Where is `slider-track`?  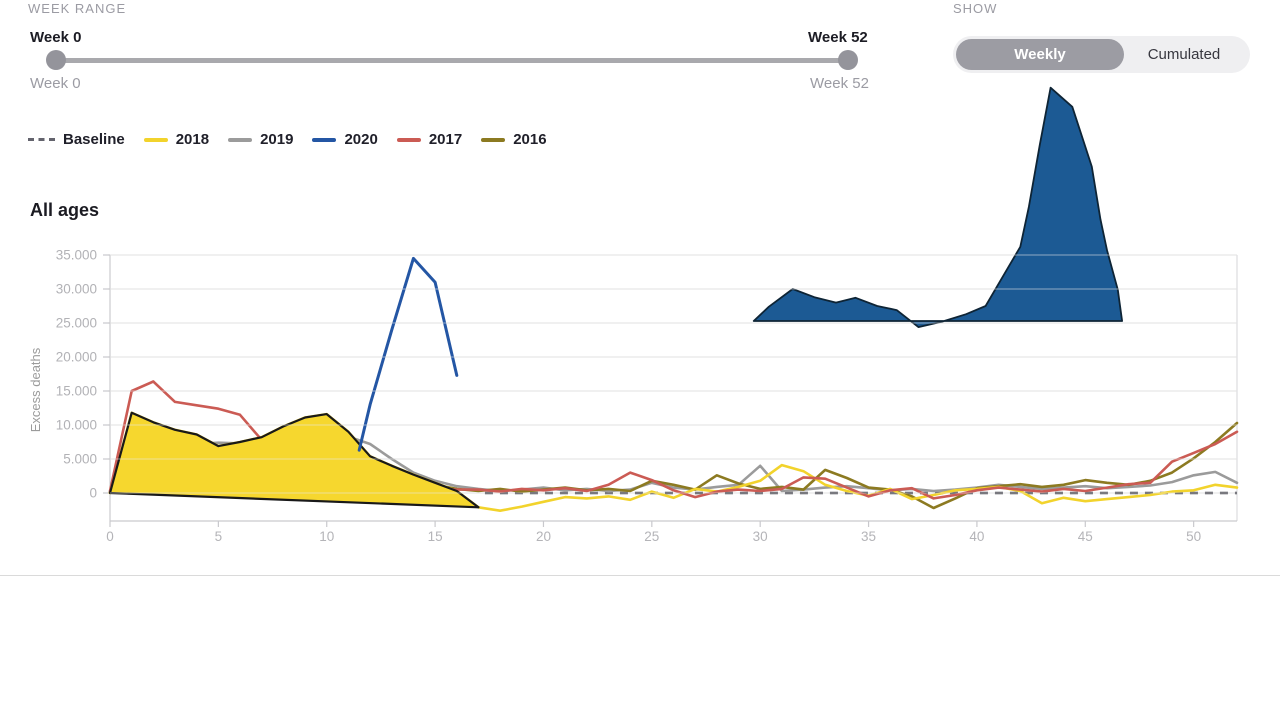 slider-track is located at coordinates (451, 60).